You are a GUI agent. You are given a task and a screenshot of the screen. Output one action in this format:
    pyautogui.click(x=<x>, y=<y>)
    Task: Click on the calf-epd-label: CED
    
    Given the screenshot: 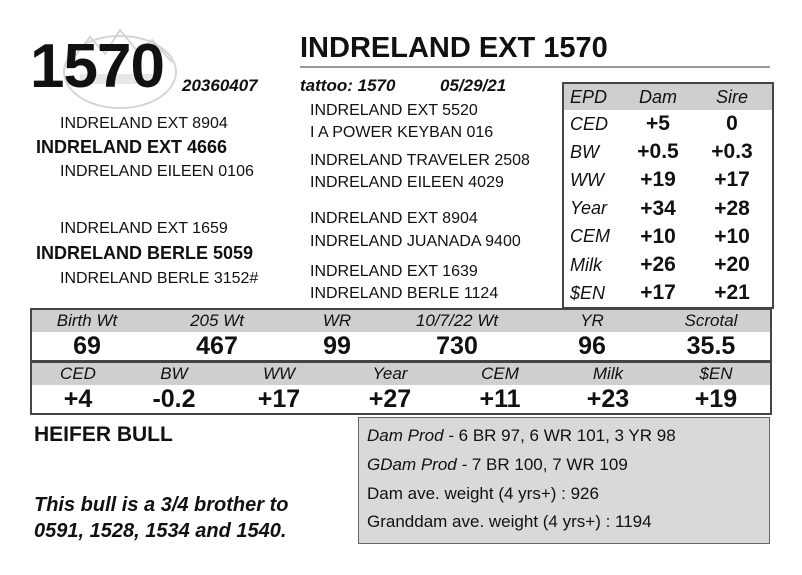 What is the action you would take?
    pyautogui.click(x=78, y=373)
    